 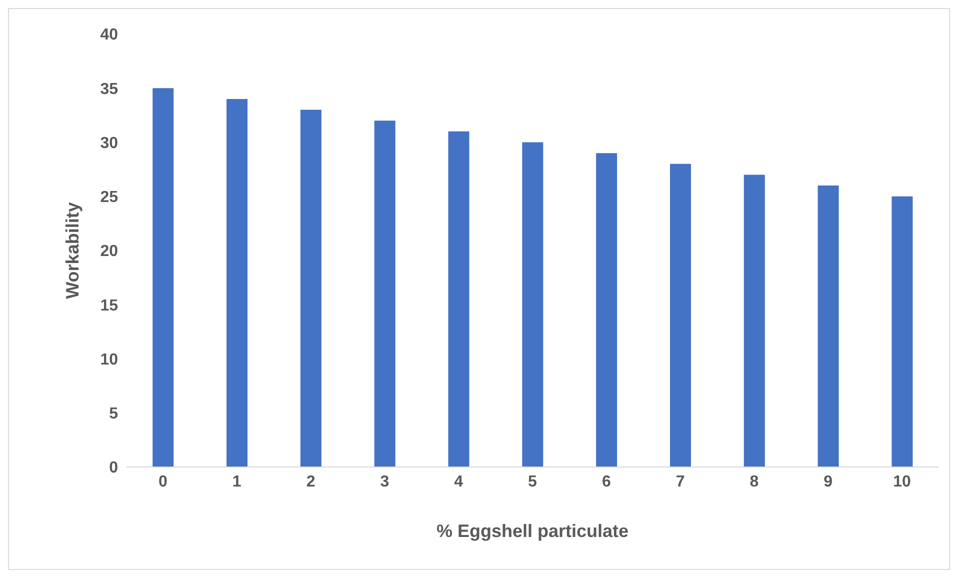 I want to click on x-tick-label: 6, so click(x=606, y=481).